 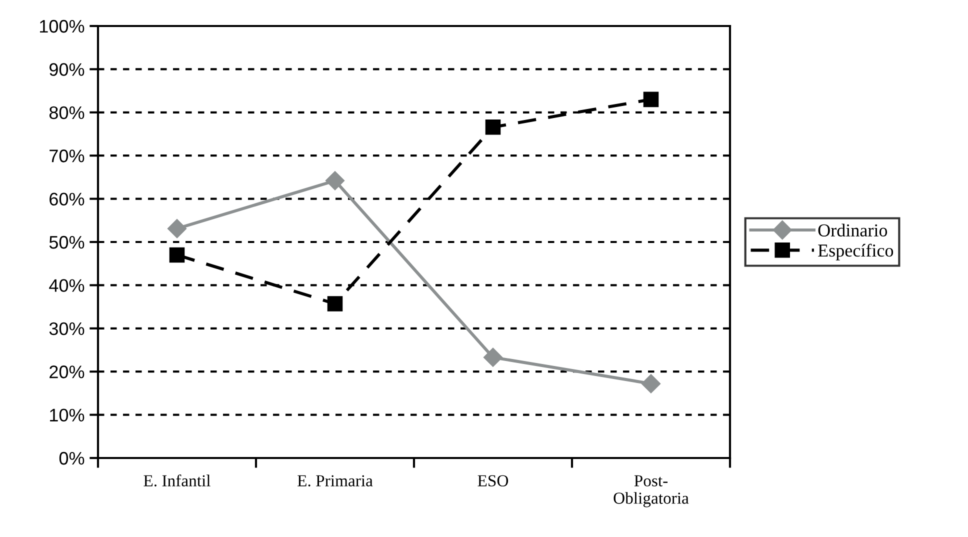 I want to click on y-tick-label: 50%, so click(x=66, y=242).